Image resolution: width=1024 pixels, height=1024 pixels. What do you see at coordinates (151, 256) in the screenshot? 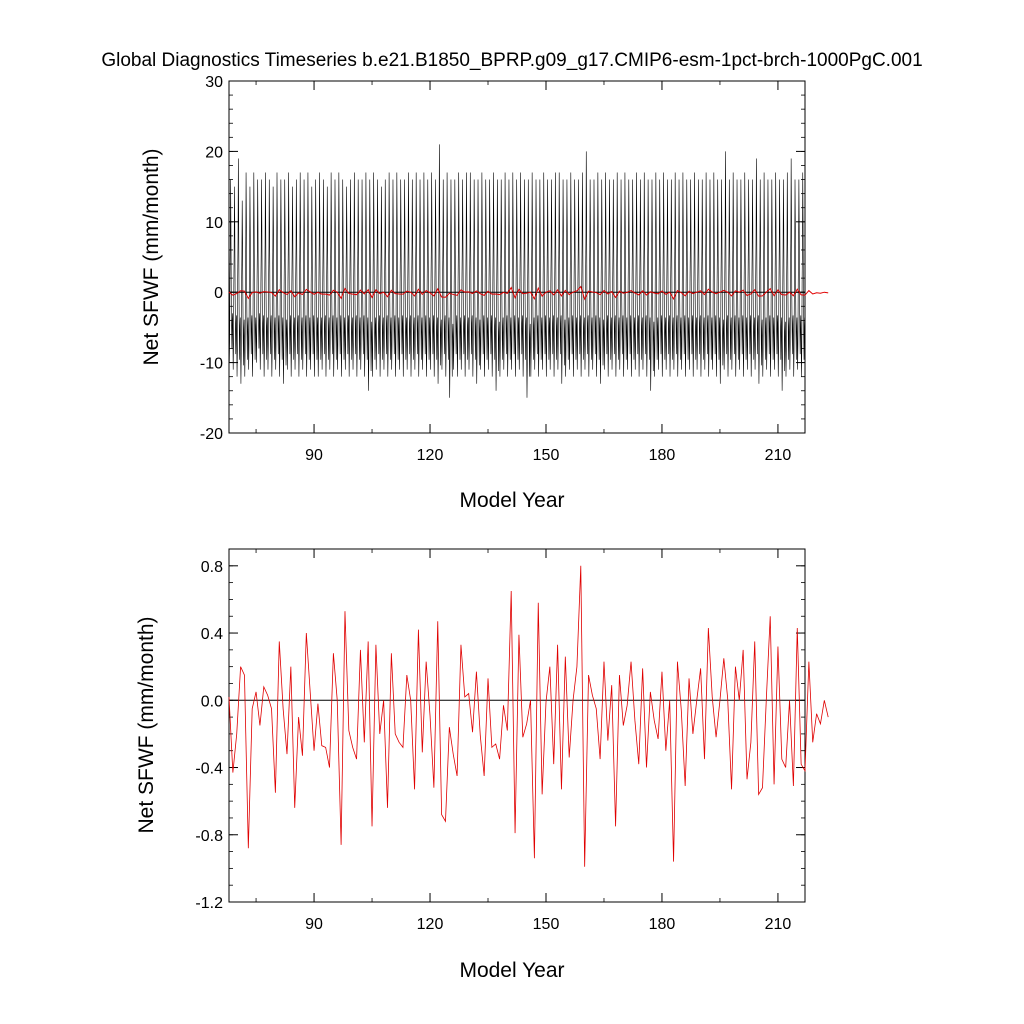
I see `y-axis-label-top: Net SFWF (mm/month)` at bounding box center [151, 256].